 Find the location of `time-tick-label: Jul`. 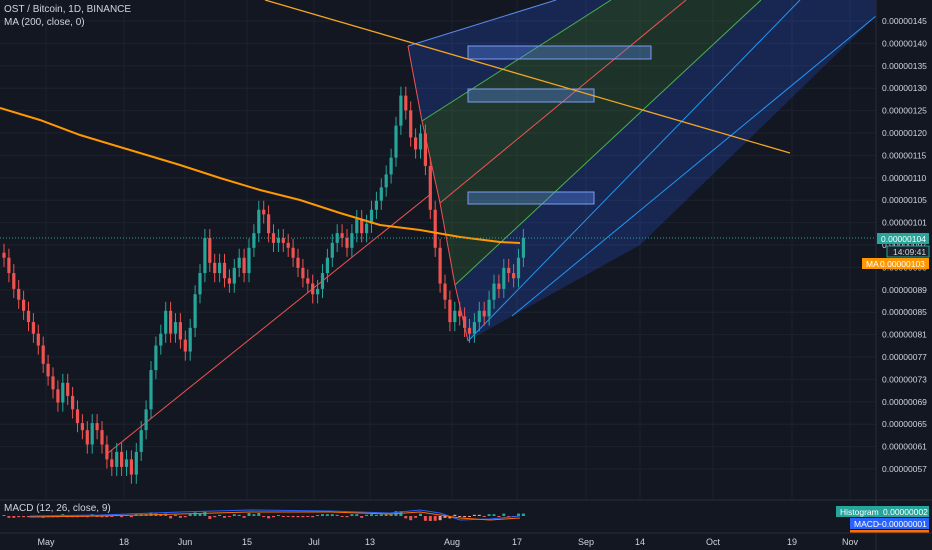

time-tick-label: Jul is located at coordinates (314, 542).